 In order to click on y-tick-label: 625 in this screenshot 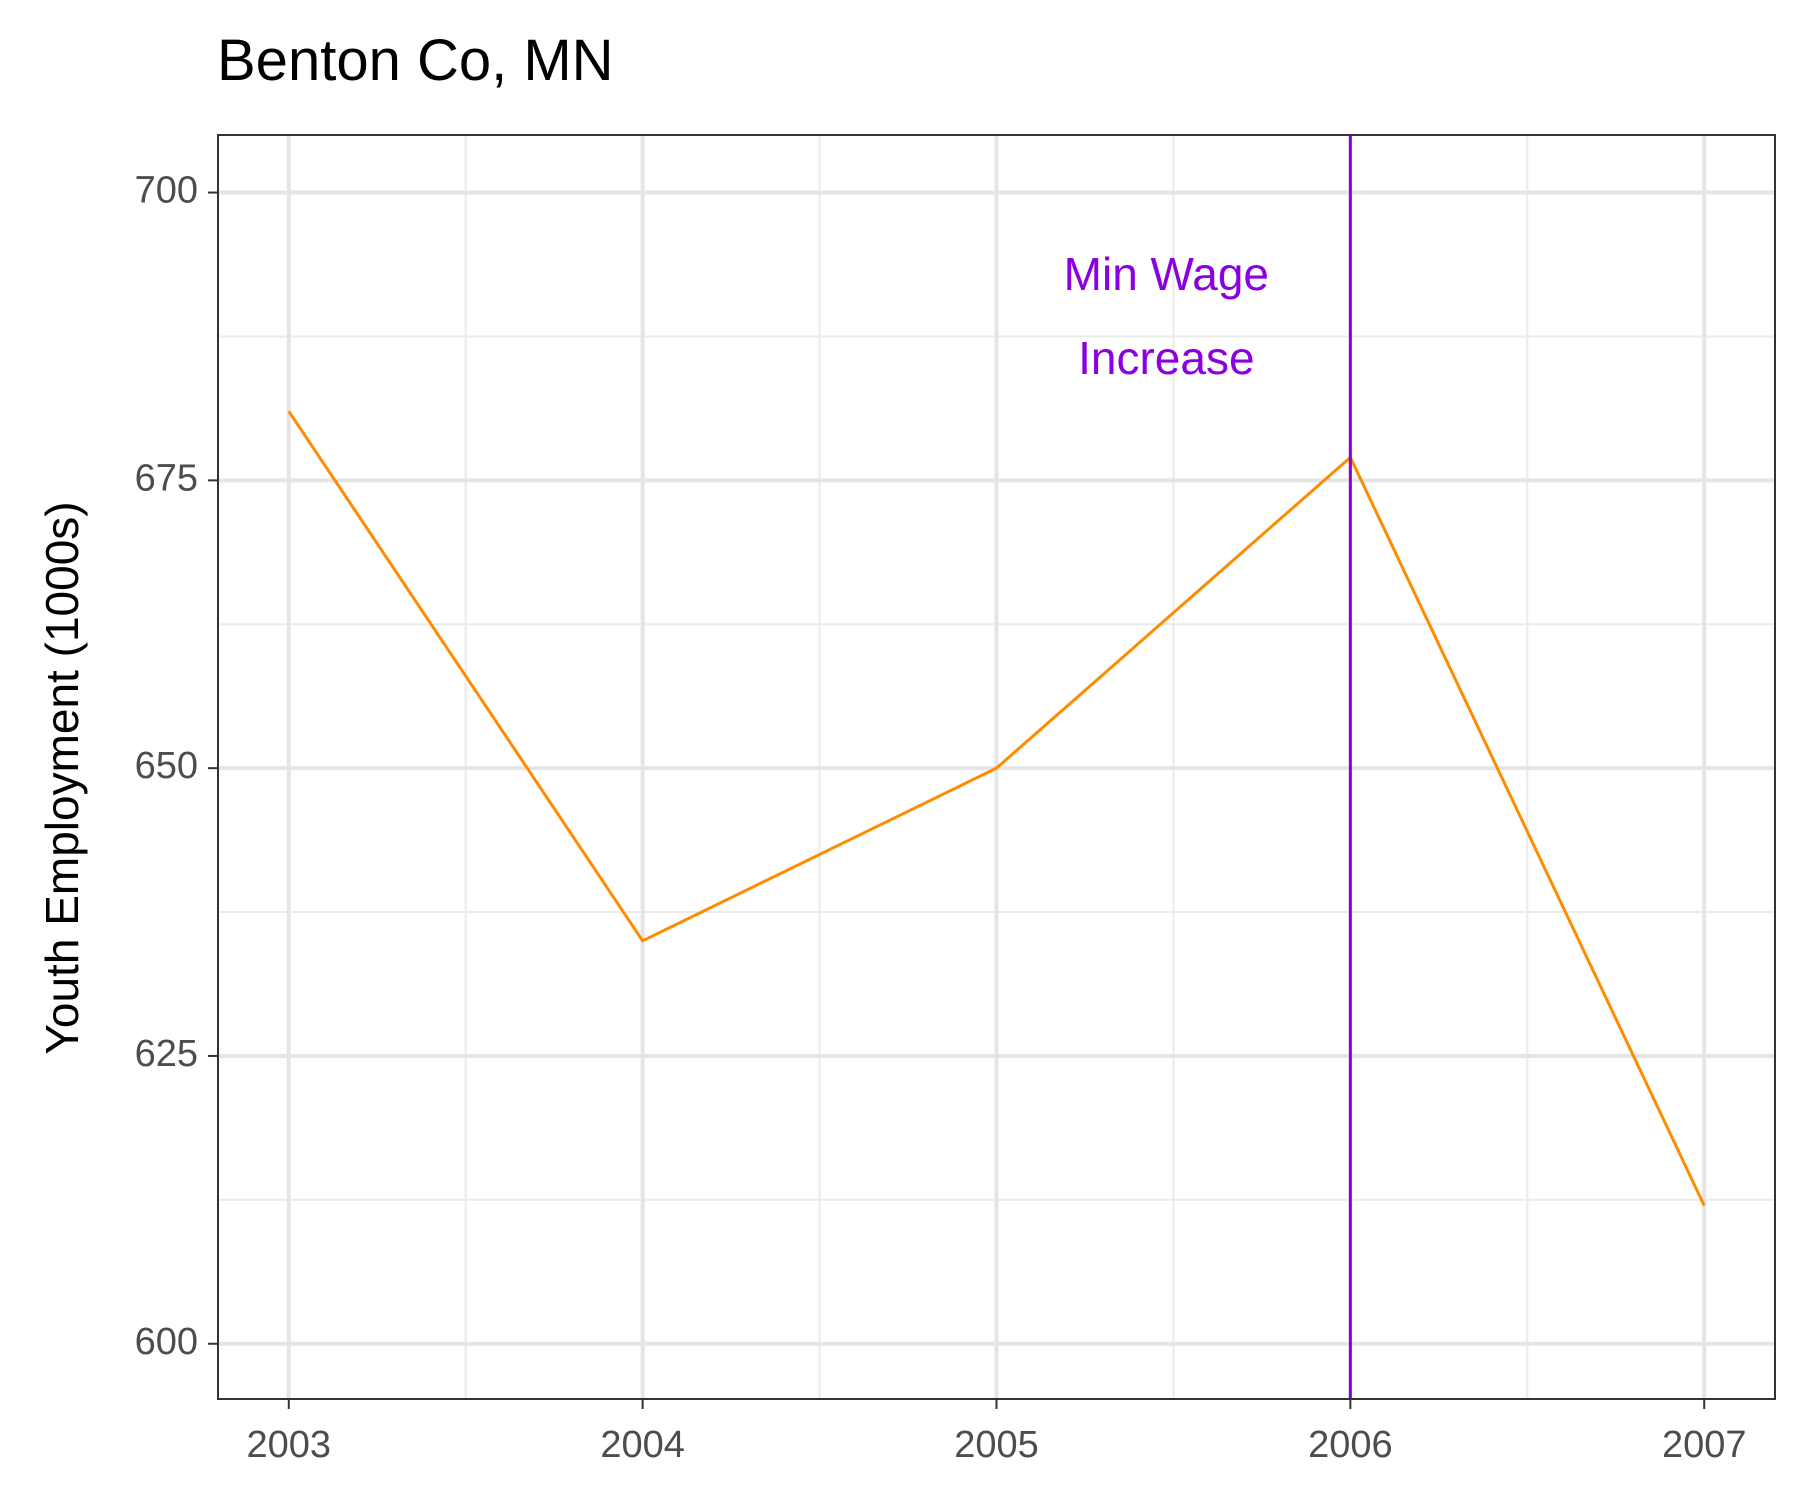, I will do `click(166, 1054)`.